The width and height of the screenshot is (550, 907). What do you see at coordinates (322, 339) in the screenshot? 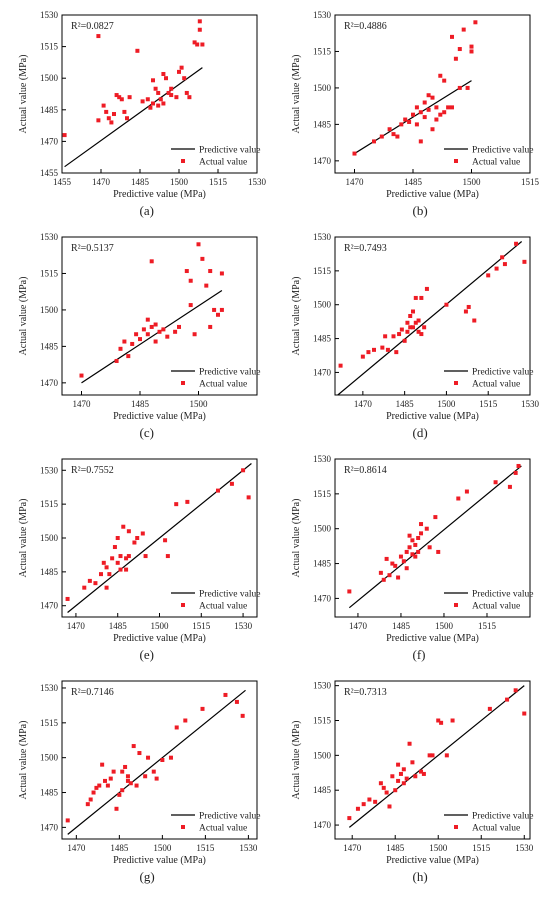
I see `y-tick-label: 1485` at bounding box center [322, 339].